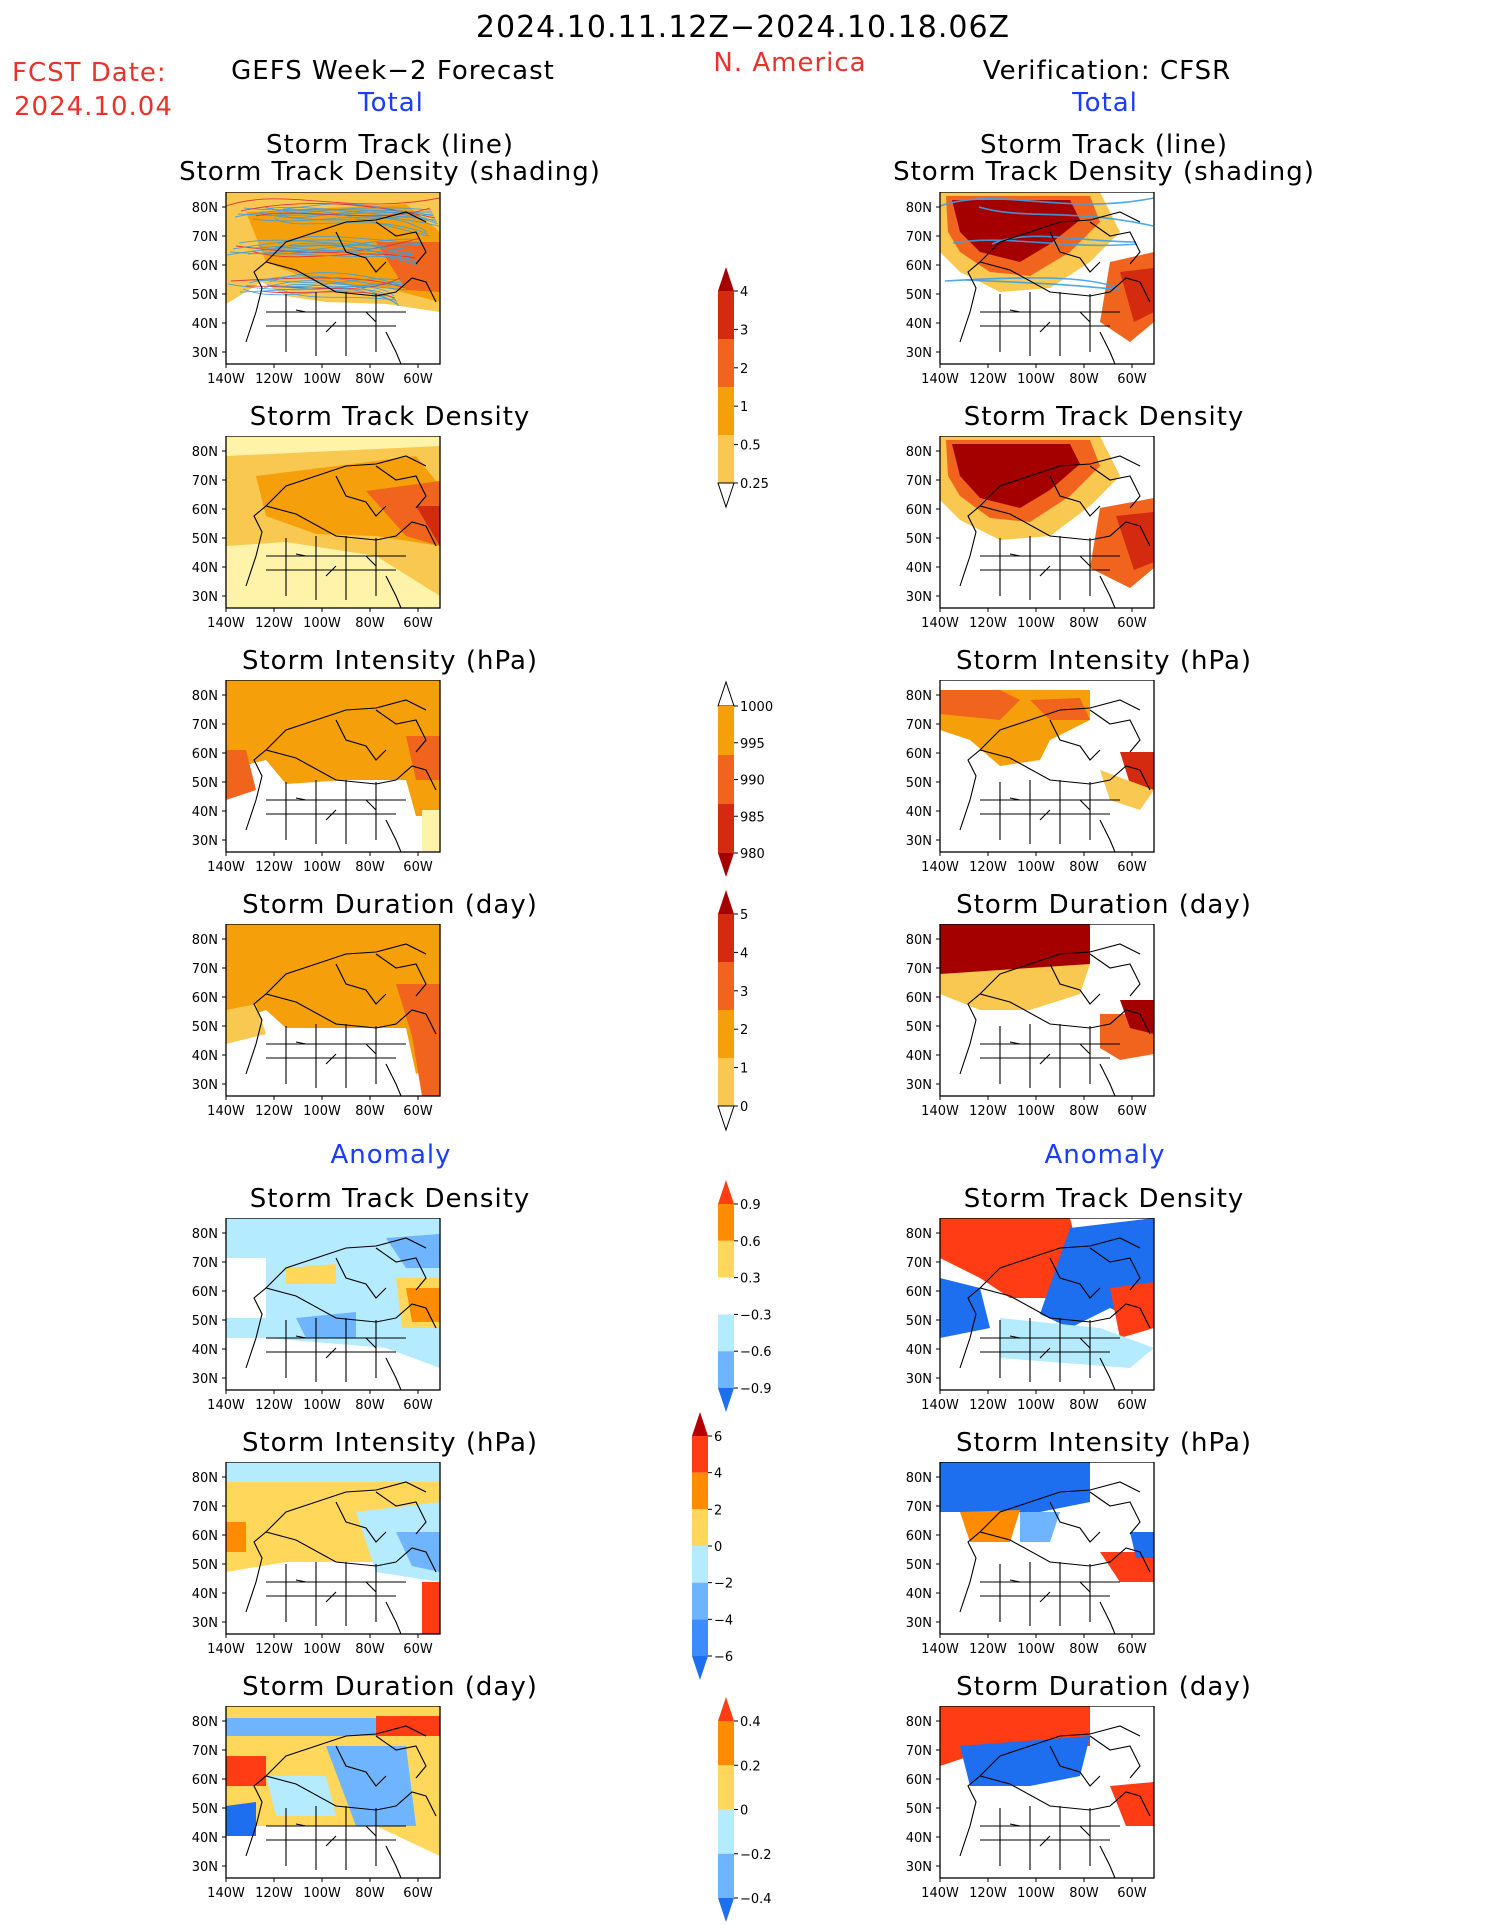 The width and height of the screenshot is (1487, 1925). What do you see at coordinates (919, 1056) in the screenshot?
I see `lat-label-r-dur-4: 40N` at bounding box center [919, 1056].